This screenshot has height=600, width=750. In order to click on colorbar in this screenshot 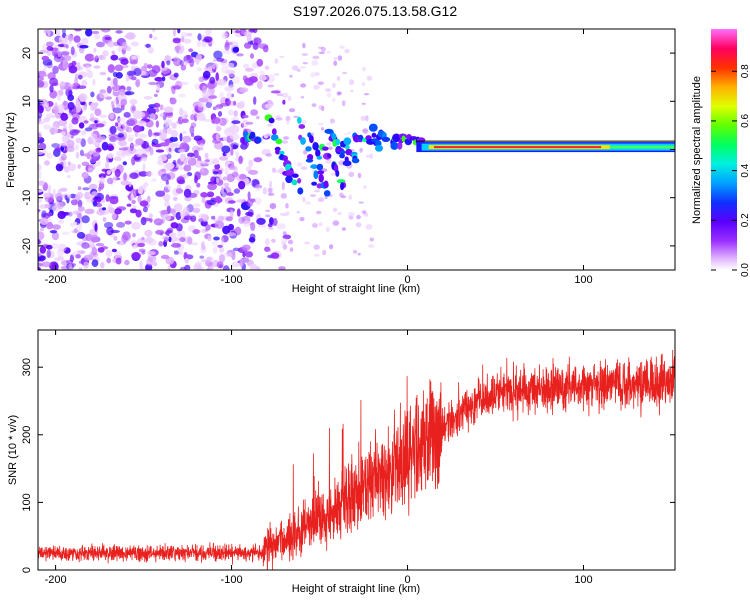, I will do `click(724, 149)`.